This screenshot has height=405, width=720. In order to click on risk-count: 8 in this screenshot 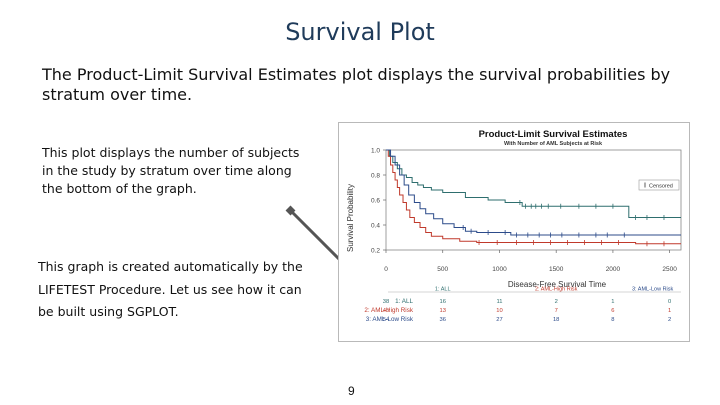, I will do `click(612, 320)`.